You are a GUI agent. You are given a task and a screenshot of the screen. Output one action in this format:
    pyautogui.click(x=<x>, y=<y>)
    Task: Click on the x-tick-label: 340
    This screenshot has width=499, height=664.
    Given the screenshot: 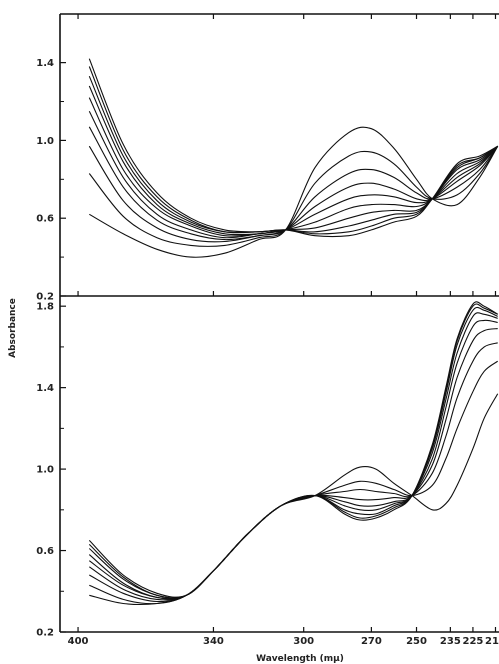 What is the action you would take?
    pyautogui.click(x=213, y=641)
    